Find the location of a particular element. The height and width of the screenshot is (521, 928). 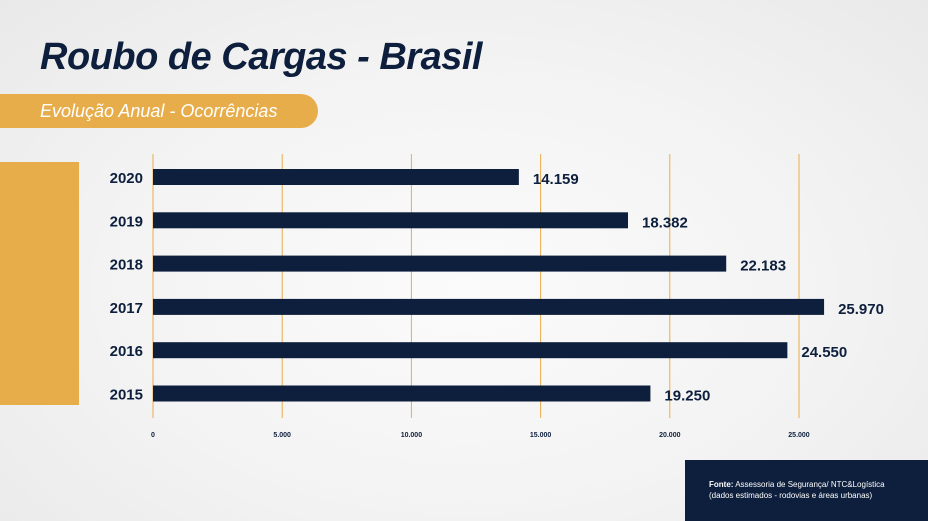

chart-subtitle: Evolução Anual - Ocorrências is located at coordinates (159, 111).